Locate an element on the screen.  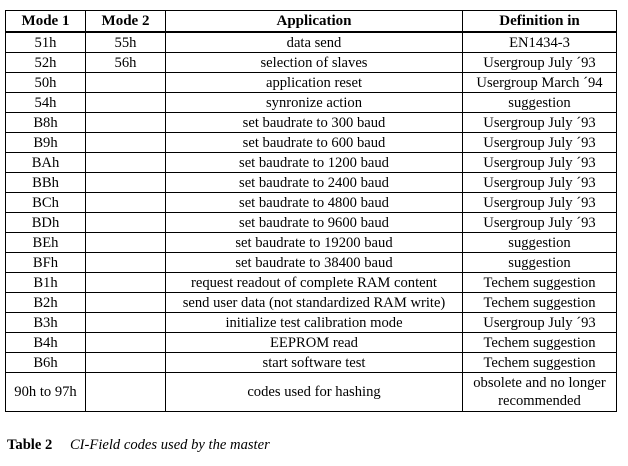
cell-application: request readout of complete RAM content is located at coordinates (314, 282).